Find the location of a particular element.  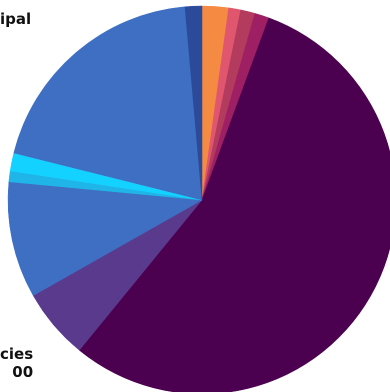

slice-label-line-2: 00 is located at coordinates (23, 372).